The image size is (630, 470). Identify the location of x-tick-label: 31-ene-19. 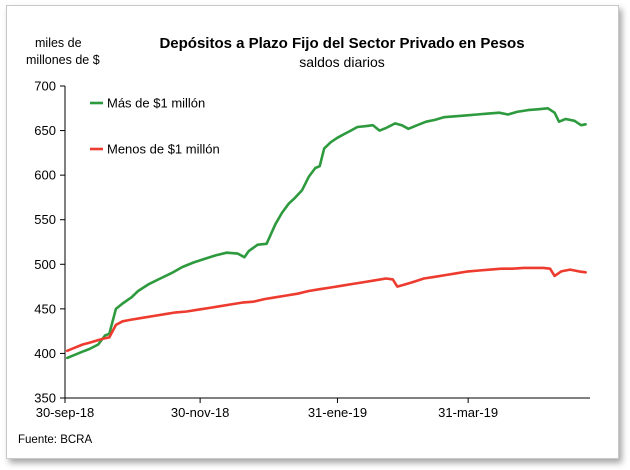
(337, 412).